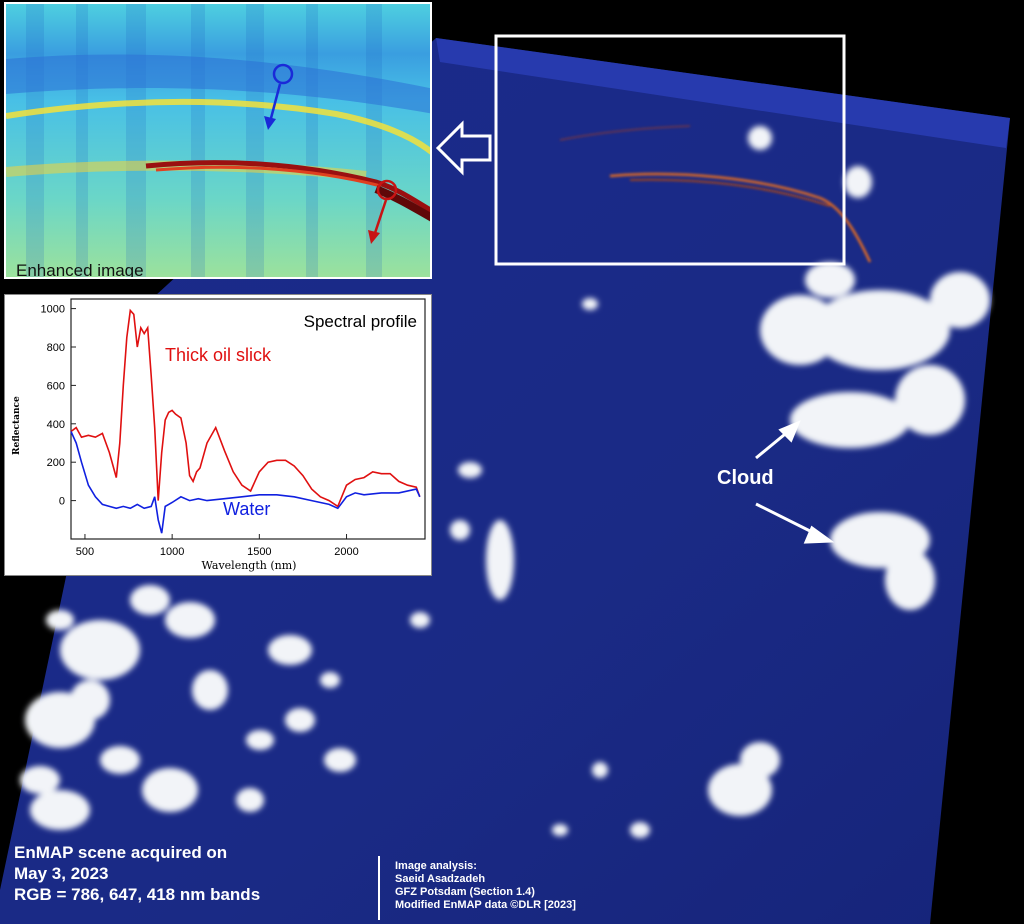 The image size is (1024, 924). I want to click on credits-line-2: Saeid Asadzadeh, so click(440, 879).